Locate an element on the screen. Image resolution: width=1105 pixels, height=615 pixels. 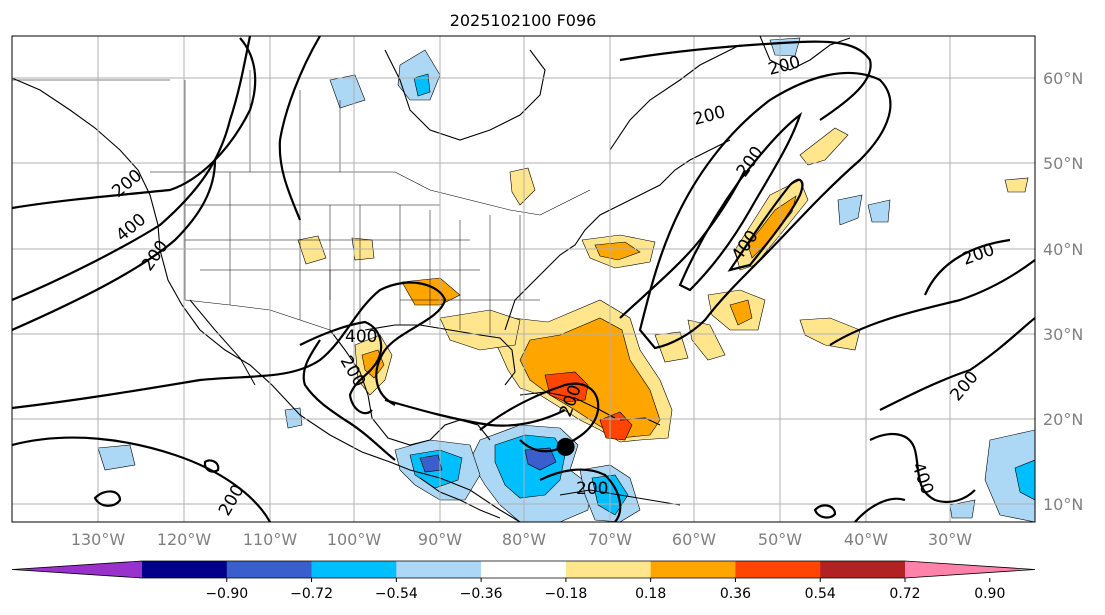
lon-tick-label: 110°W is located at coordinates (270, 539).